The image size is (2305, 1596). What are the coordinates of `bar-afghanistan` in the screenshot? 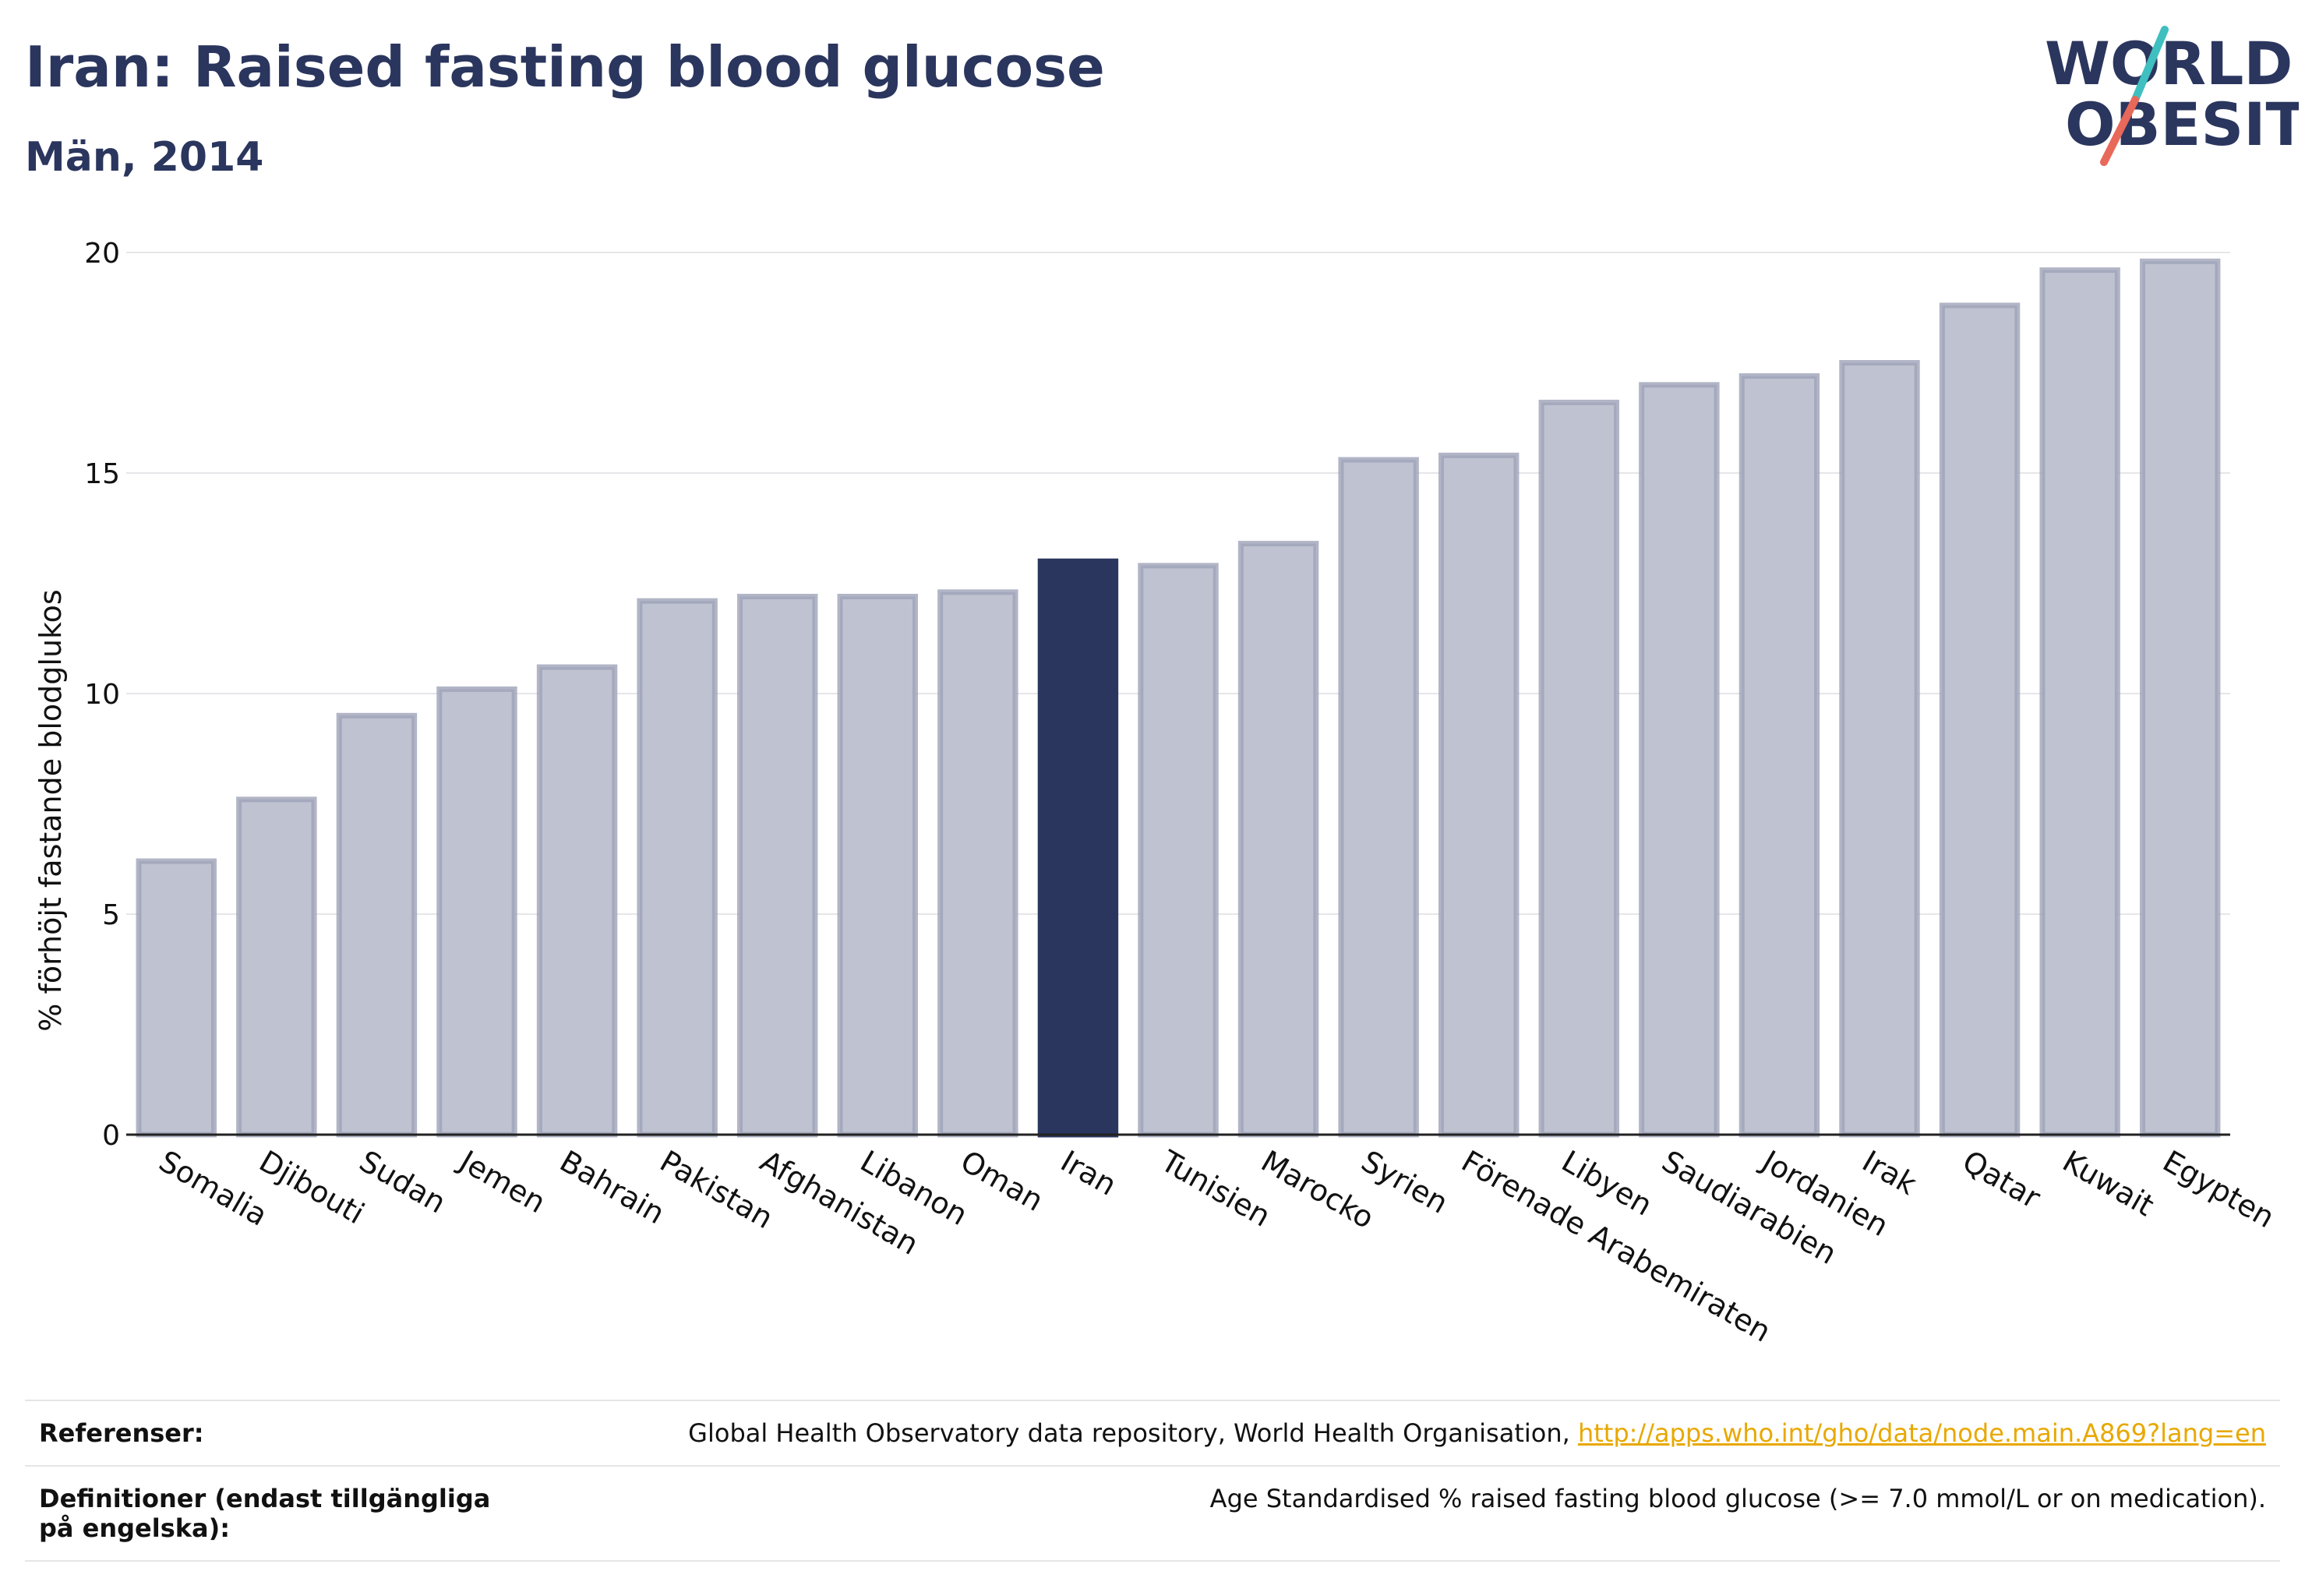 It's located at (777, 865).